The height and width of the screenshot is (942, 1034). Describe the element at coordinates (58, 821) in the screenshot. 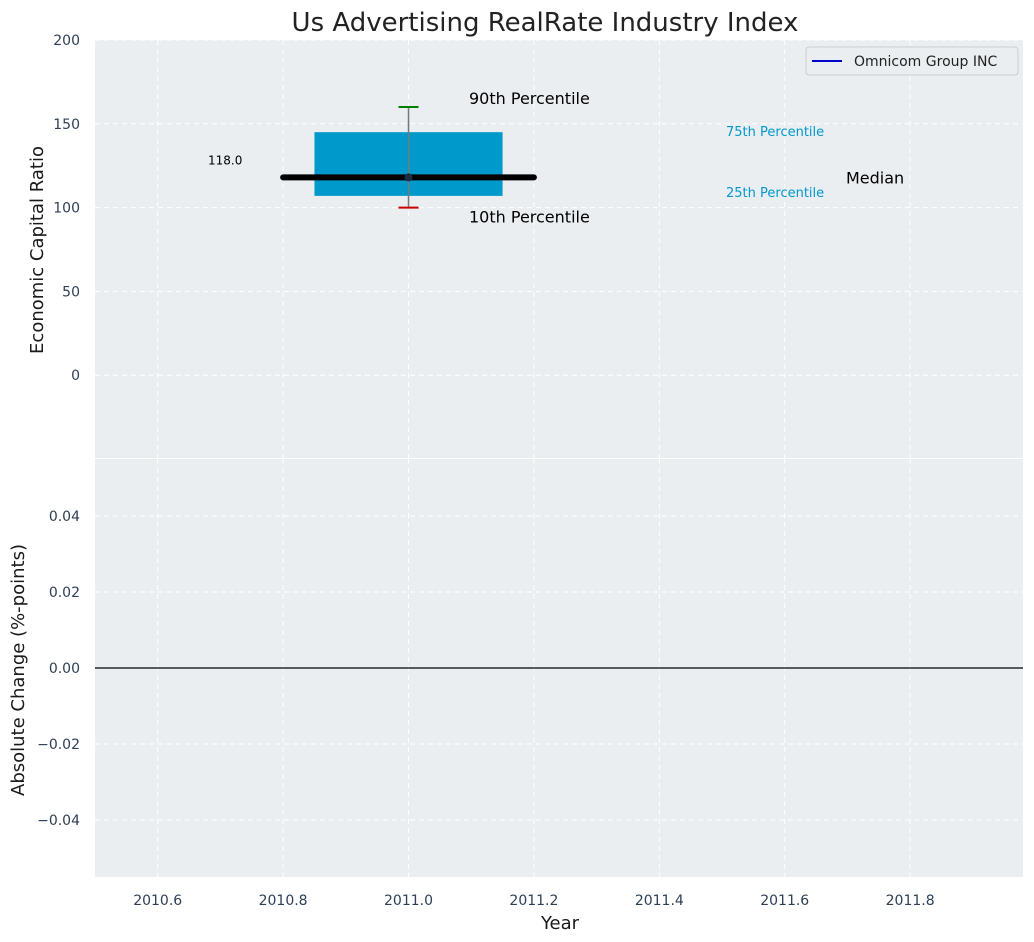

I see `bottom-y-tick-label: −0.04` at that location.